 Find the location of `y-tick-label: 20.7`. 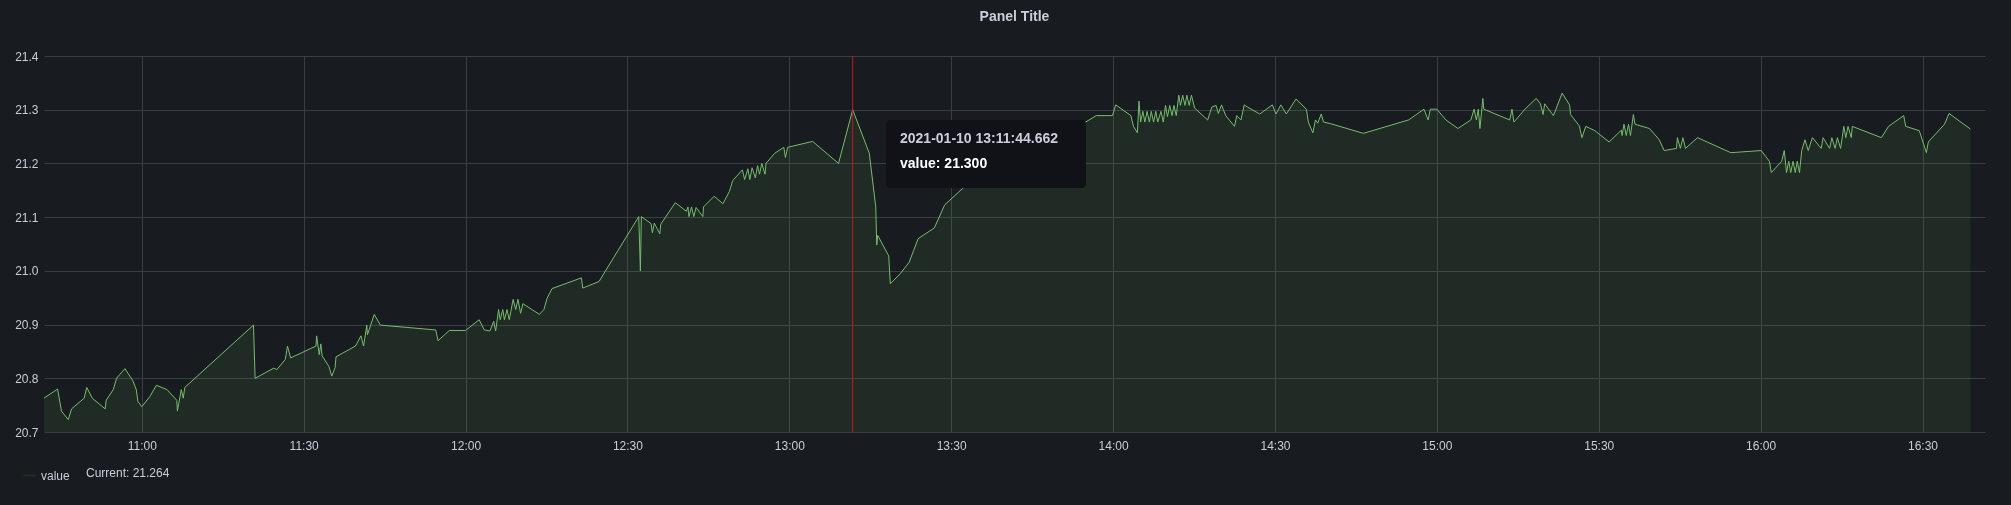

y-tick-label: 20.7 is located at coordinates (27, 432).